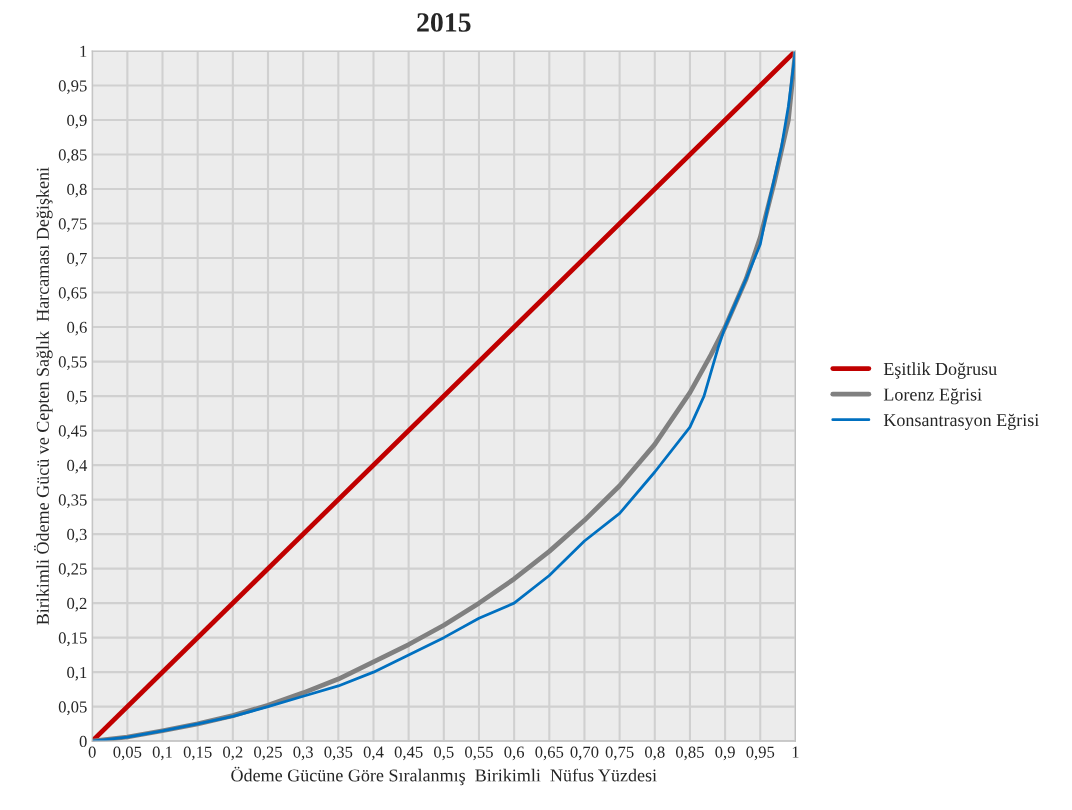 The image size is (1072, 810). I want to click on y-tick-label: 0,45, so click(72, 432).